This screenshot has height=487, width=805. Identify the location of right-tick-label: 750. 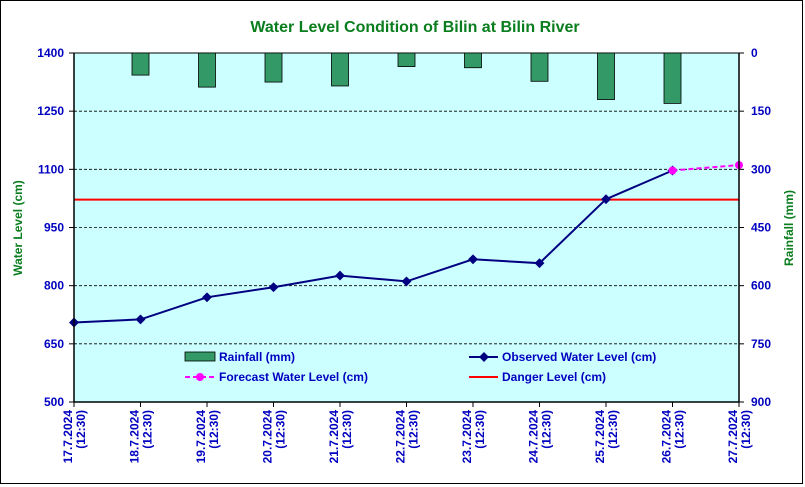
(761, 344).